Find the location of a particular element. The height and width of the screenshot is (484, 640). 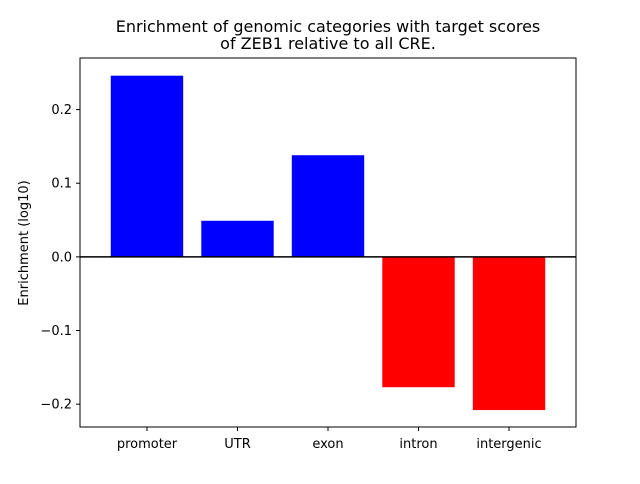

y-tick-label: −0.2 is located at coordinates (56, 405).